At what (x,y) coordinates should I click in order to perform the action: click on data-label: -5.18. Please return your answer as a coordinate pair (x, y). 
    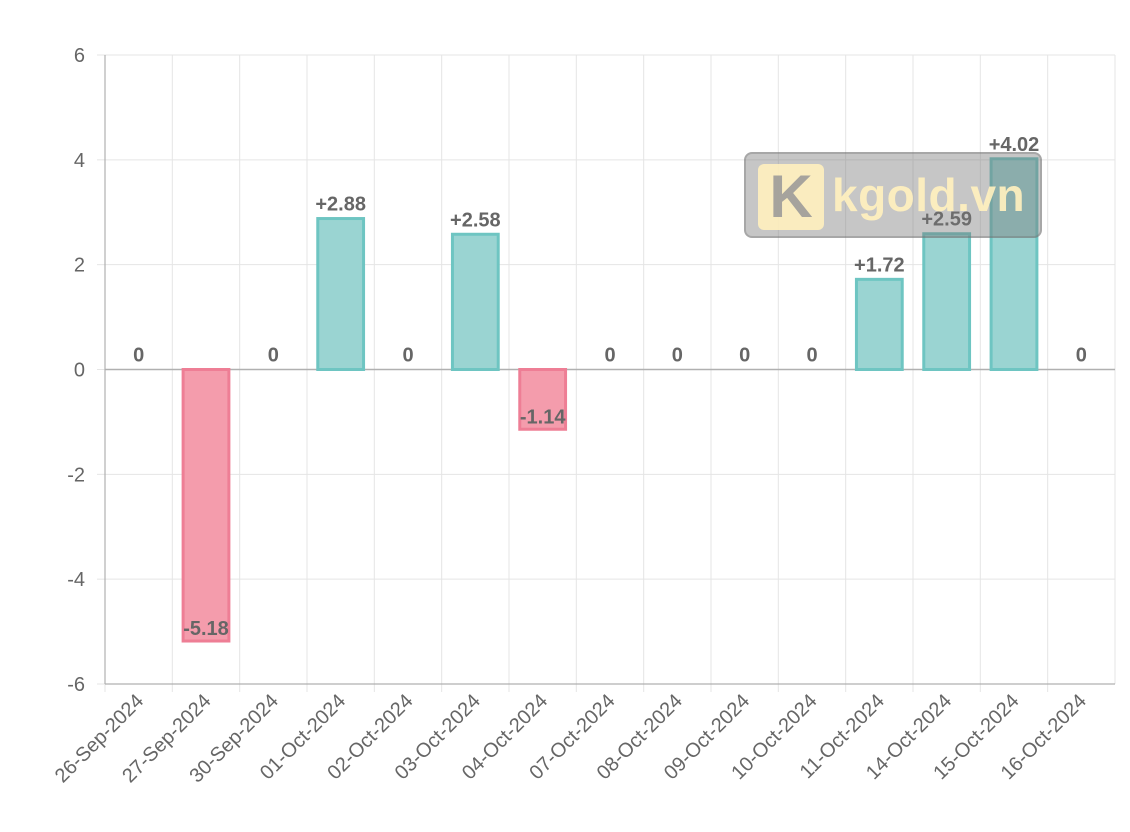
    Looking at the image, I should click on (206, 629).